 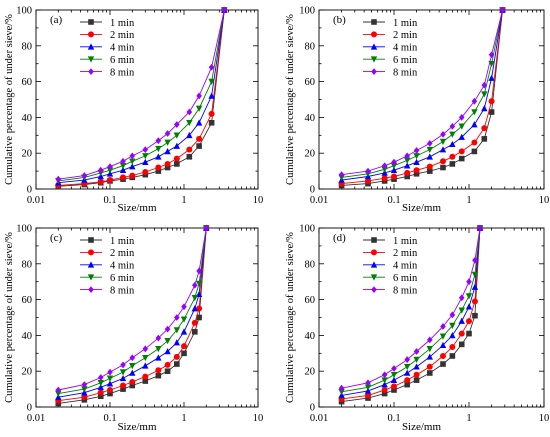 What do you see at coordinates (36, 200) in the screenshot?
I see `x-tick-label: 0.01` at bounding box center [36, 200].